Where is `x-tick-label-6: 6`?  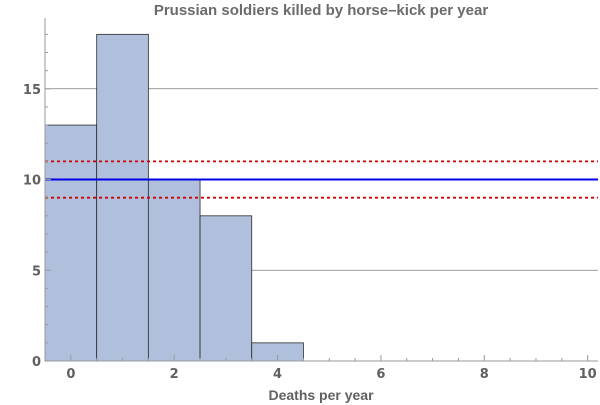 x-tick-label-6: 6 is located at coordinates (380, 374).